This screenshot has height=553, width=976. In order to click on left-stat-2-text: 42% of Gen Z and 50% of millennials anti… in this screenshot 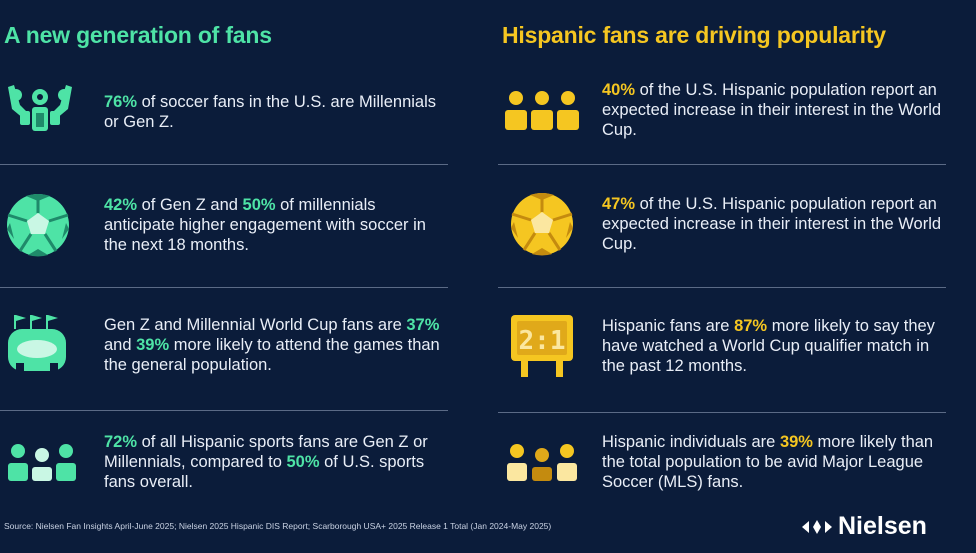, I will do `click(276, 225)`.